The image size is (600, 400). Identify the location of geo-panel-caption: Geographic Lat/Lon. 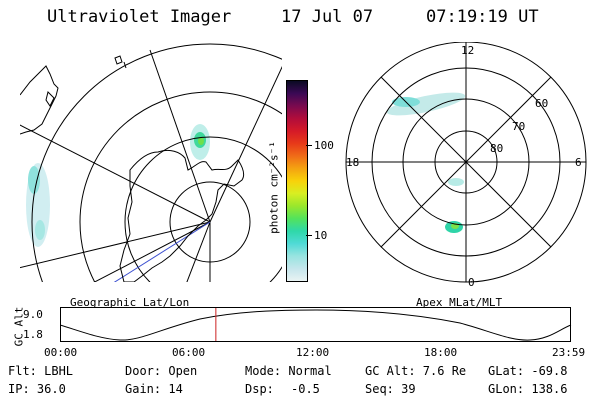
(130, 302).